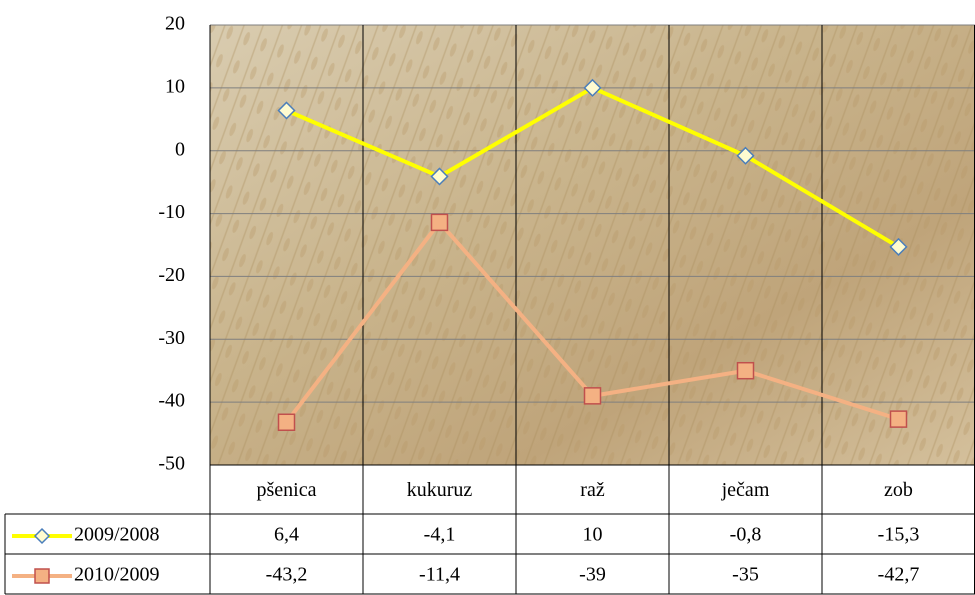  What do you see at coordinates (440, 535) in the screenshot?
I see `table-value: -4,1` at bounding box center [440, 535].